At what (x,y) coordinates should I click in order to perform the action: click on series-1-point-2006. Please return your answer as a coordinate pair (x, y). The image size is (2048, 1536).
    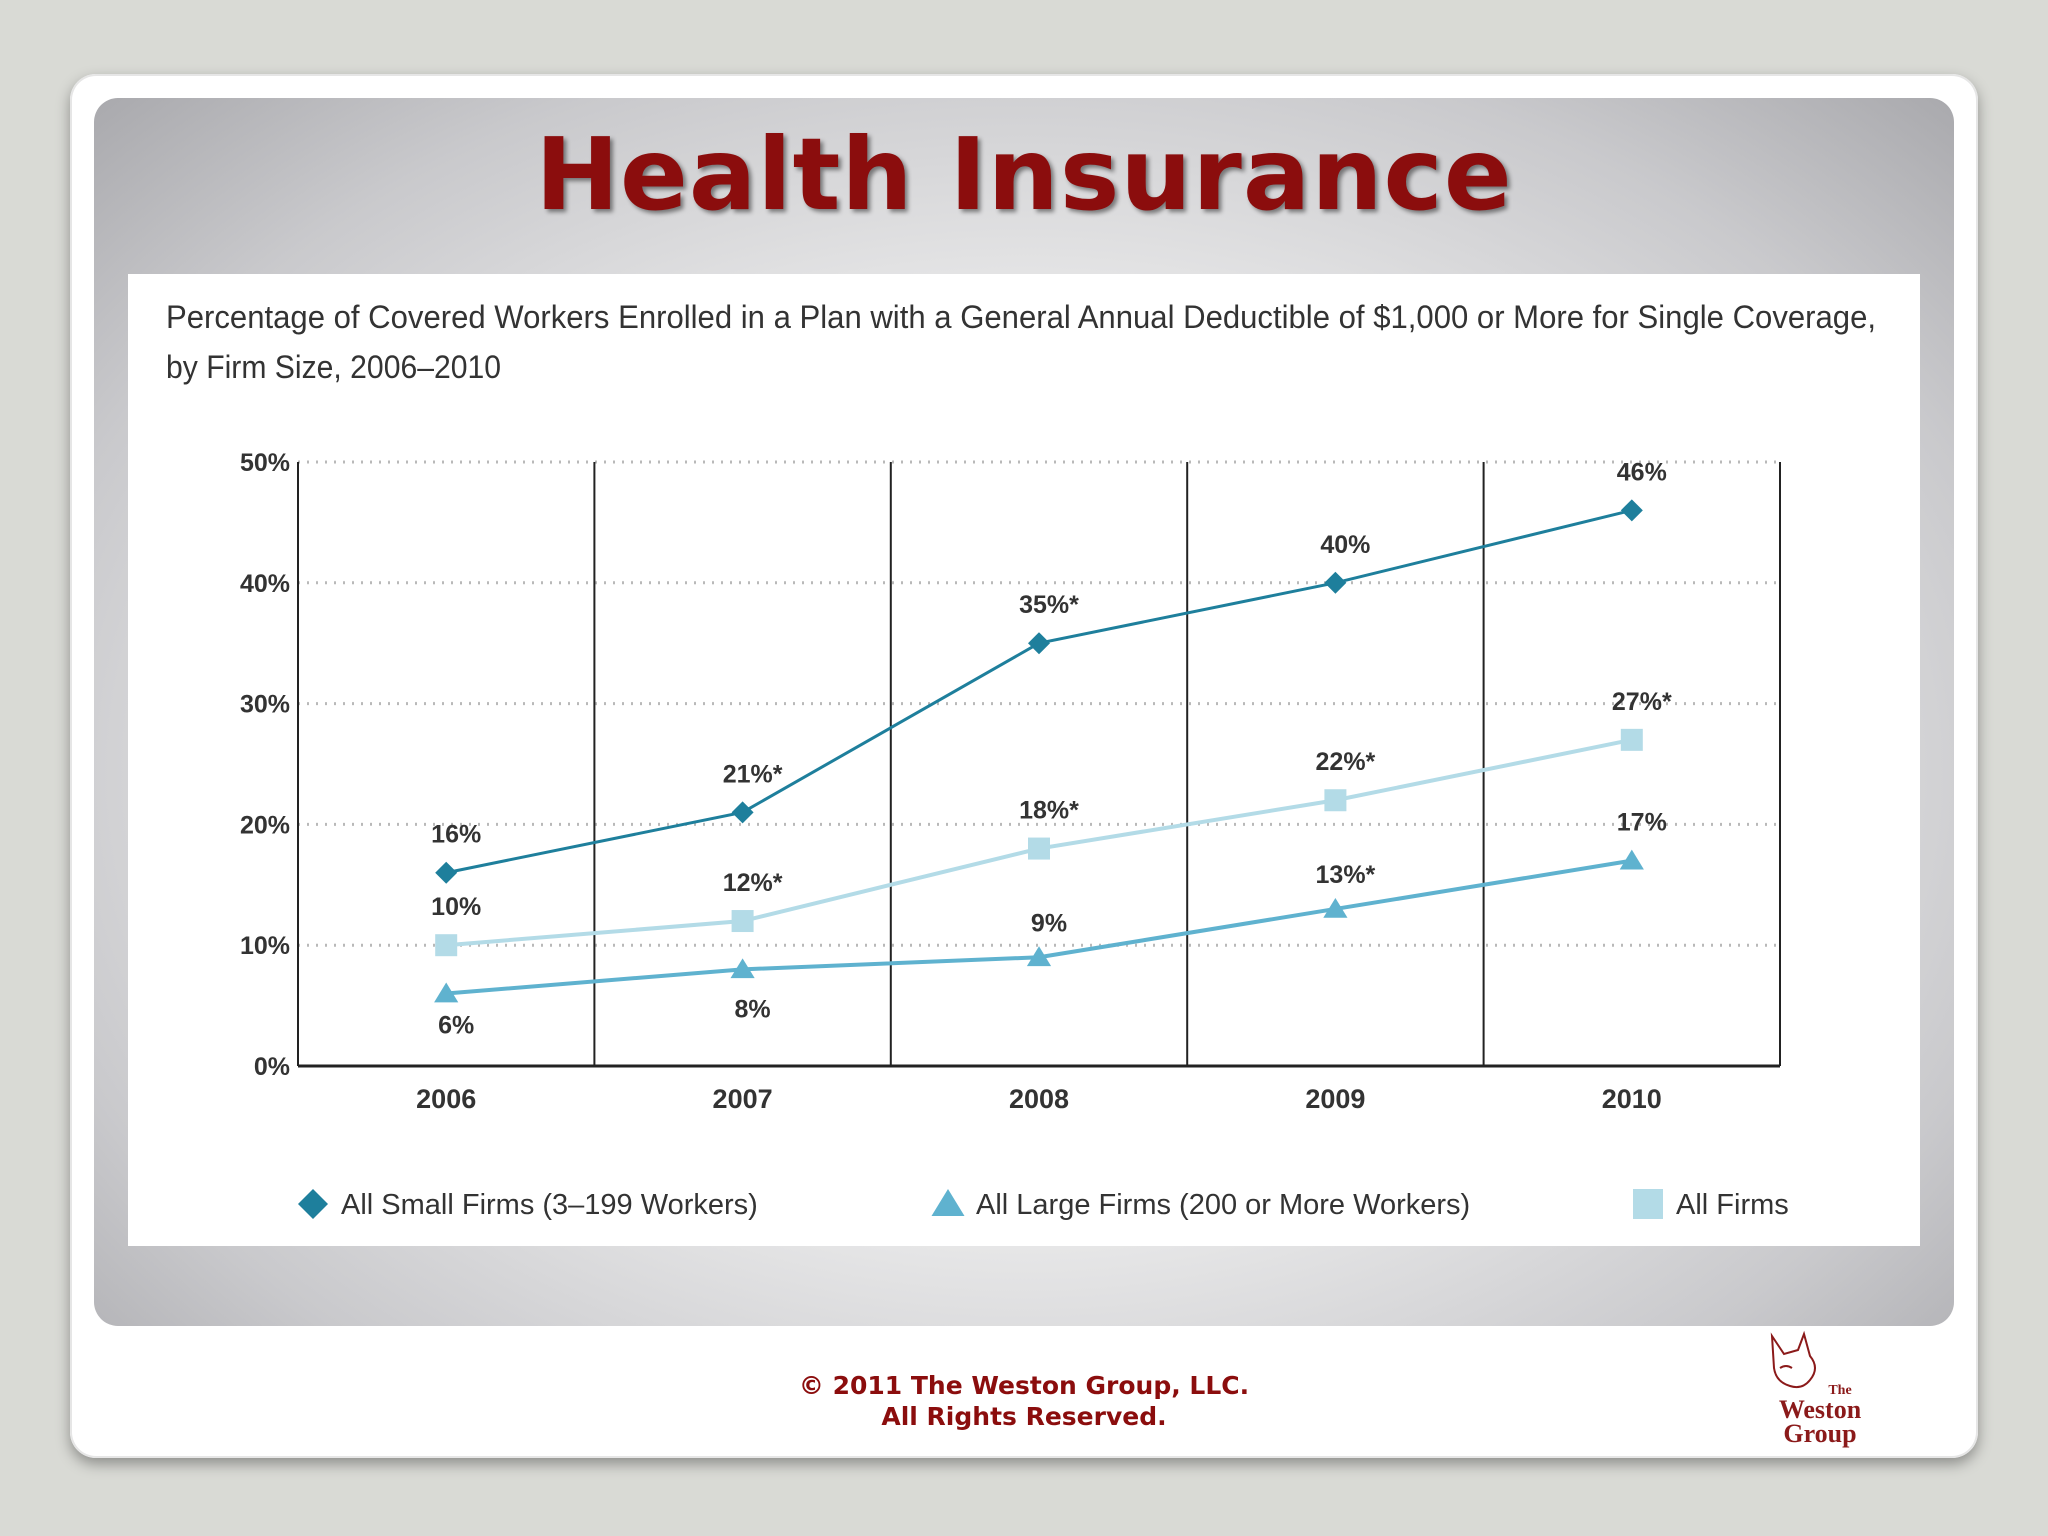
    Looking at the image, I should click on (446, 992).